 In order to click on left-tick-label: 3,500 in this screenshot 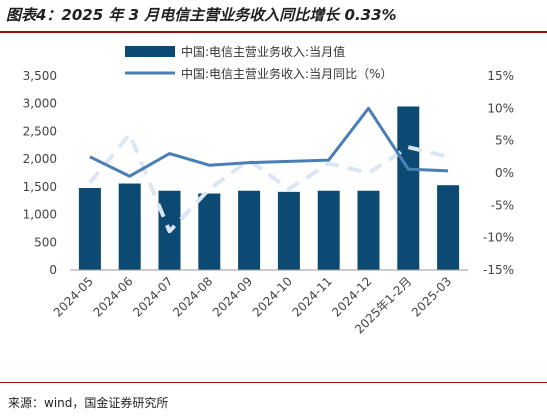, I will do `click(40, 76)`.